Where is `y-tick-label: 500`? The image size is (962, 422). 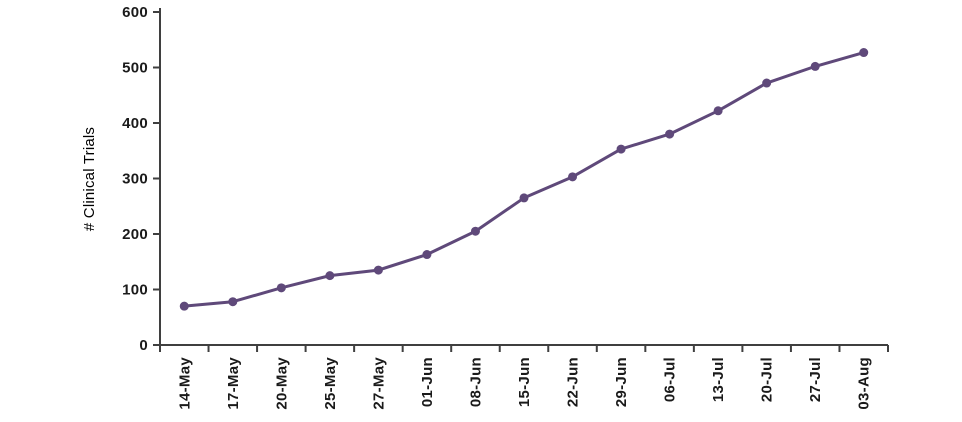
y-tick-label: 500 is located at coordinates (135, 68).